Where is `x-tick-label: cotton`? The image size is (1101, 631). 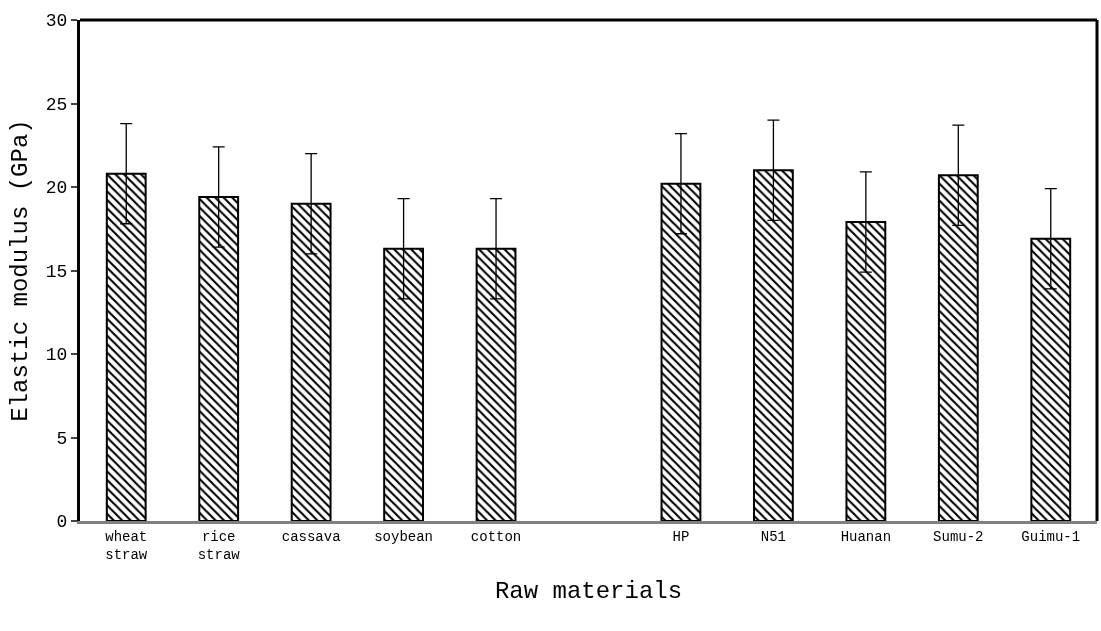 x-tick-label: cotton is located at coordinates (496, 536).